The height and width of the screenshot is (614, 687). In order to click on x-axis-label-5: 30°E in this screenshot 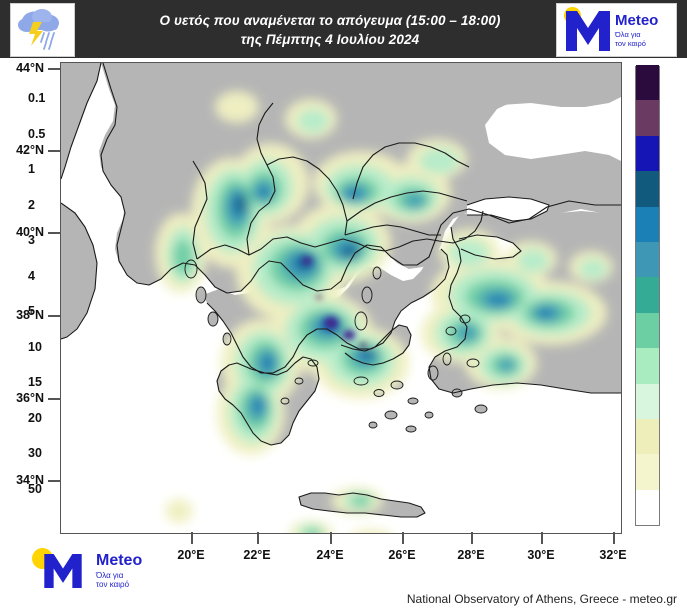, I will do `click(541, 555)`.